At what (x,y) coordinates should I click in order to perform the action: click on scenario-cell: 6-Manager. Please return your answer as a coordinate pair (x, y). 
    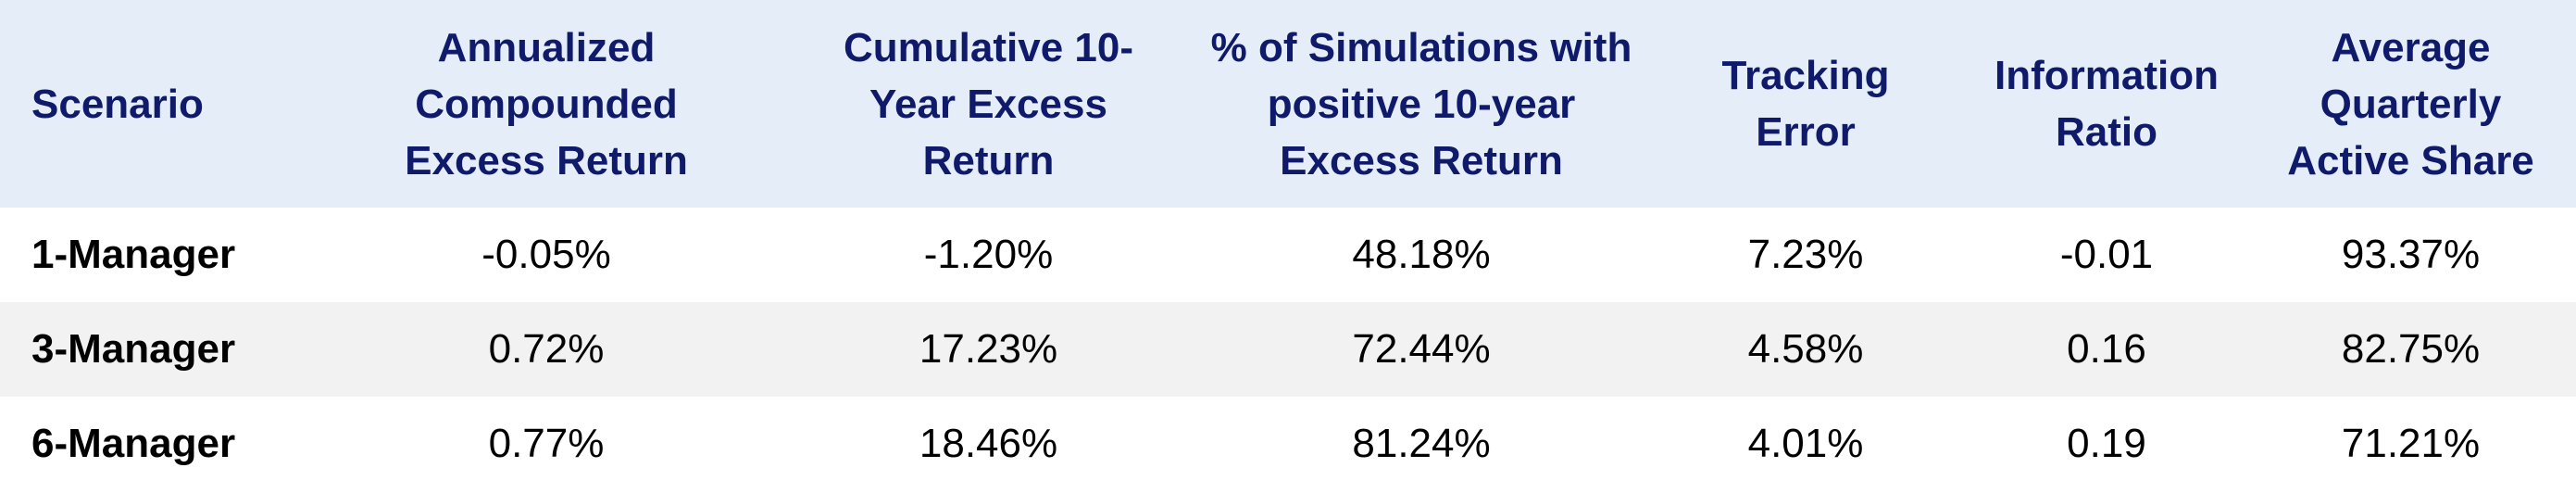
    Looking at the image, I should click on (134, 443).